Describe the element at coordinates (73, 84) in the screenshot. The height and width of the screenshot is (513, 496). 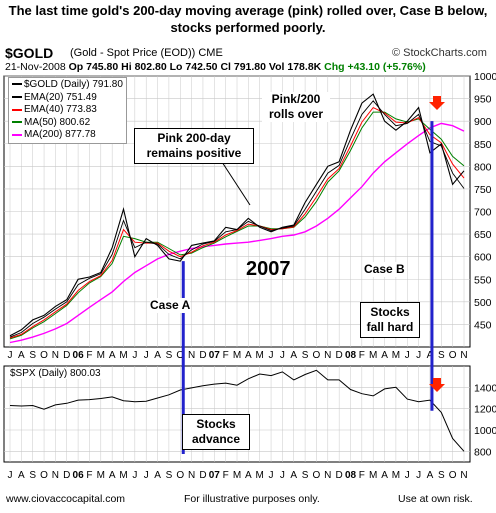
I see `legend-label: $GOLD (Daily) 791.80` at that location.